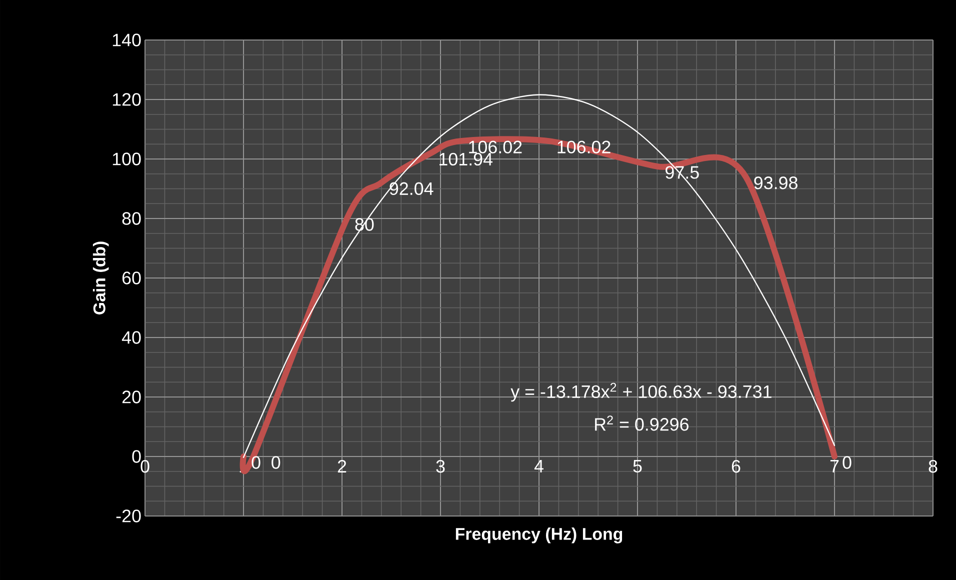 The width and height of the screenshot is (956, 580). Describe the element at coordinates (642, 423) in the screenshot. I see `annotation: R$^{2}$ = 0.9296` at that location.